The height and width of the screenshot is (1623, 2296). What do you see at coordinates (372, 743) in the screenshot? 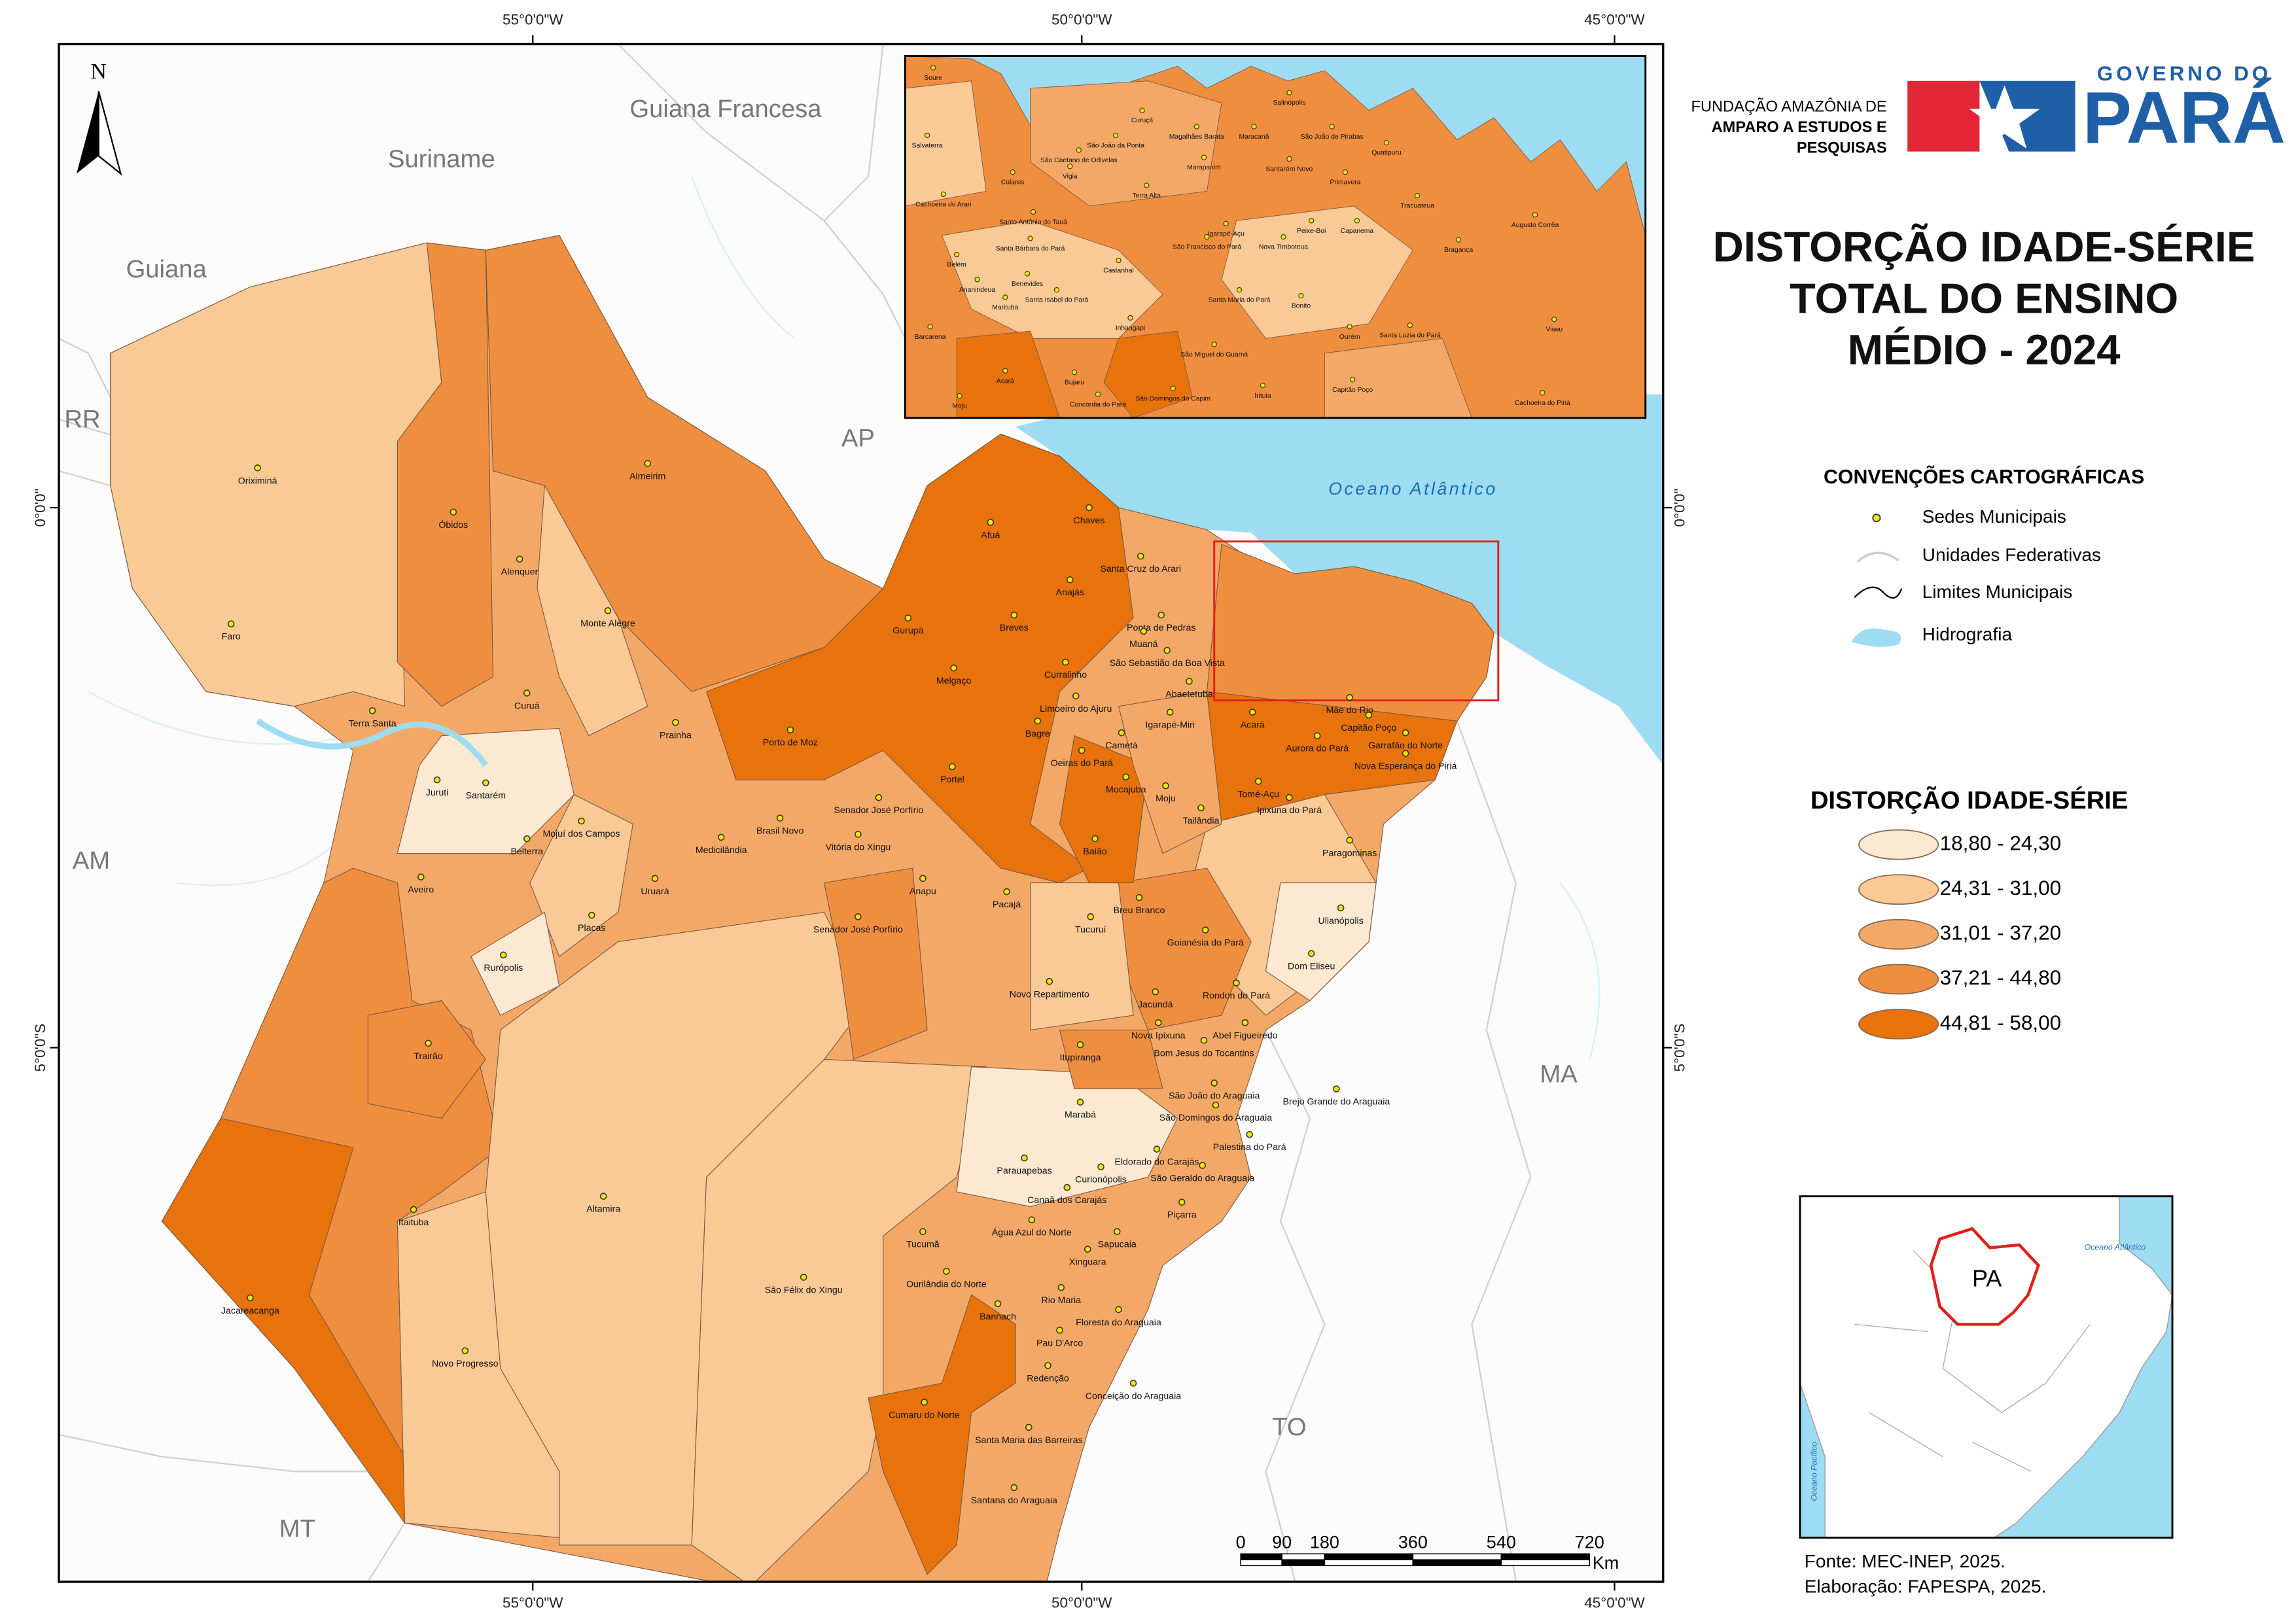
I see `amazon-river` at bounding box center [372, 743].